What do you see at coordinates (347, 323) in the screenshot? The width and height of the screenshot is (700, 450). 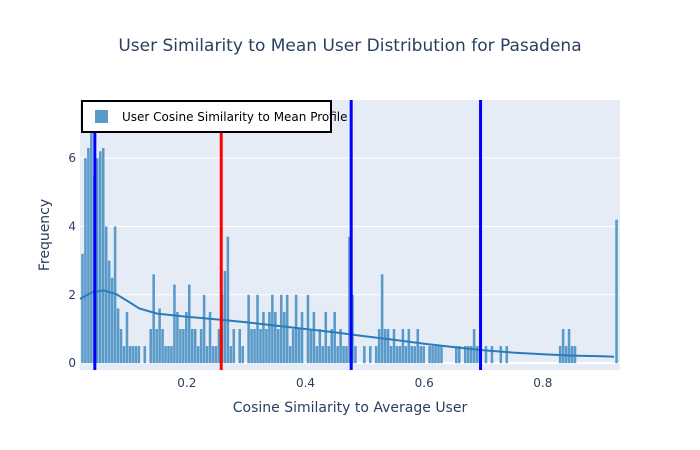 I see `kde-line` at bounding box center [347, 323].